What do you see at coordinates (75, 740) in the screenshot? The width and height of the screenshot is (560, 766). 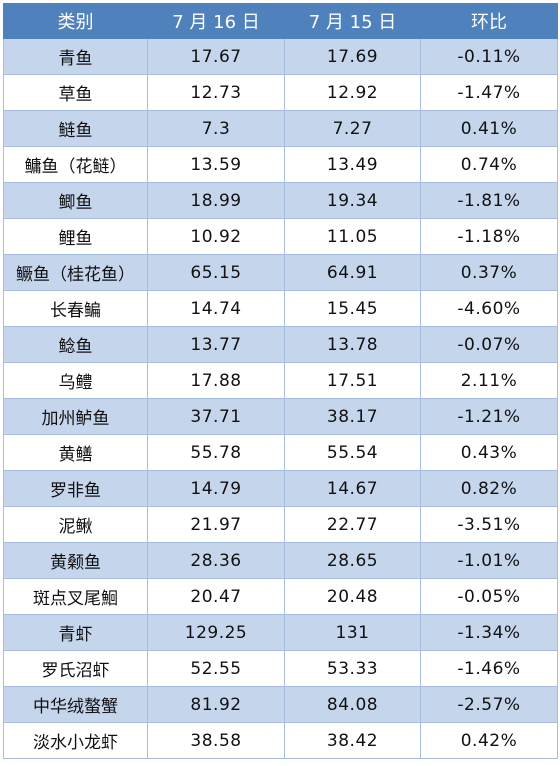 I see `cell-category: 淡水小龙虾` at bounding box center [75, 740].